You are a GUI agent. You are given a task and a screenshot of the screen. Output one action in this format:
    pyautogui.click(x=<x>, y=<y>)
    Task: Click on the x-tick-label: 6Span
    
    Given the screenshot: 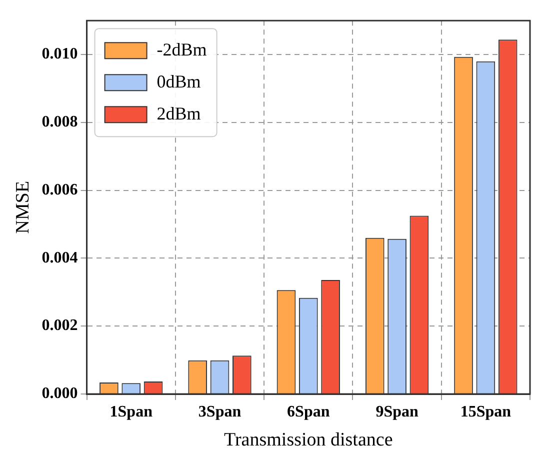 What is the action you would take?
    pyautogui.click(x=308, y=412)
    